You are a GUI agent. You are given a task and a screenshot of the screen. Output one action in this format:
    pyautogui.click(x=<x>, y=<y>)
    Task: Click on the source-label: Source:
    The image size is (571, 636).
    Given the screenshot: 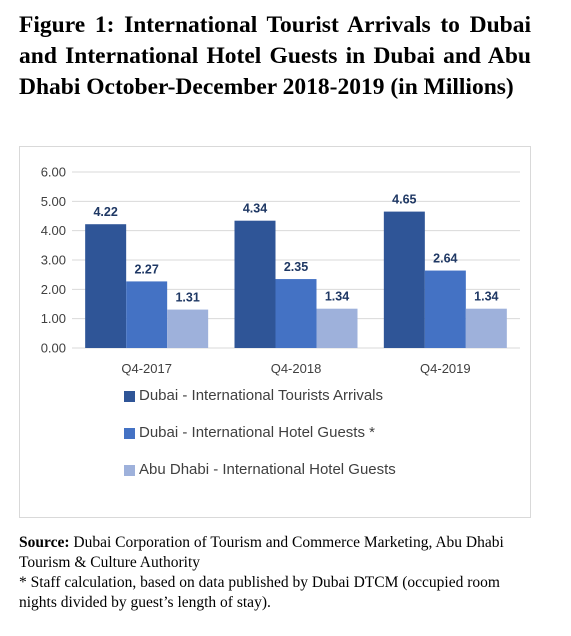 What is the action you would take?
    pyautogui.click(x=44, y=542)
    